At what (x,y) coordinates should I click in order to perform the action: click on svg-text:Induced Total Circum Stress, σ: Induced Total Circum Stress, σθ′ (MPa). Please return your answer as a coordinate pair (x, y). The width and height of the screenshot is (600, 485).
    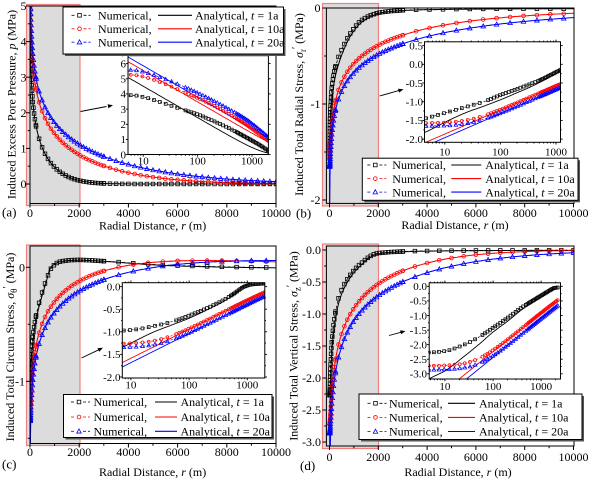
    Looking at the image, I should click on (10, 347).